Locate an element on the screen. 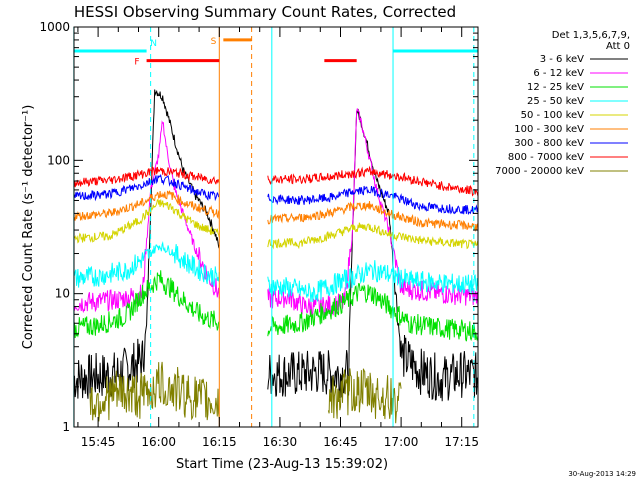 This screenshot has width=640, height=480. y-tick-label: 1000 is located at coordinates (54, 27).